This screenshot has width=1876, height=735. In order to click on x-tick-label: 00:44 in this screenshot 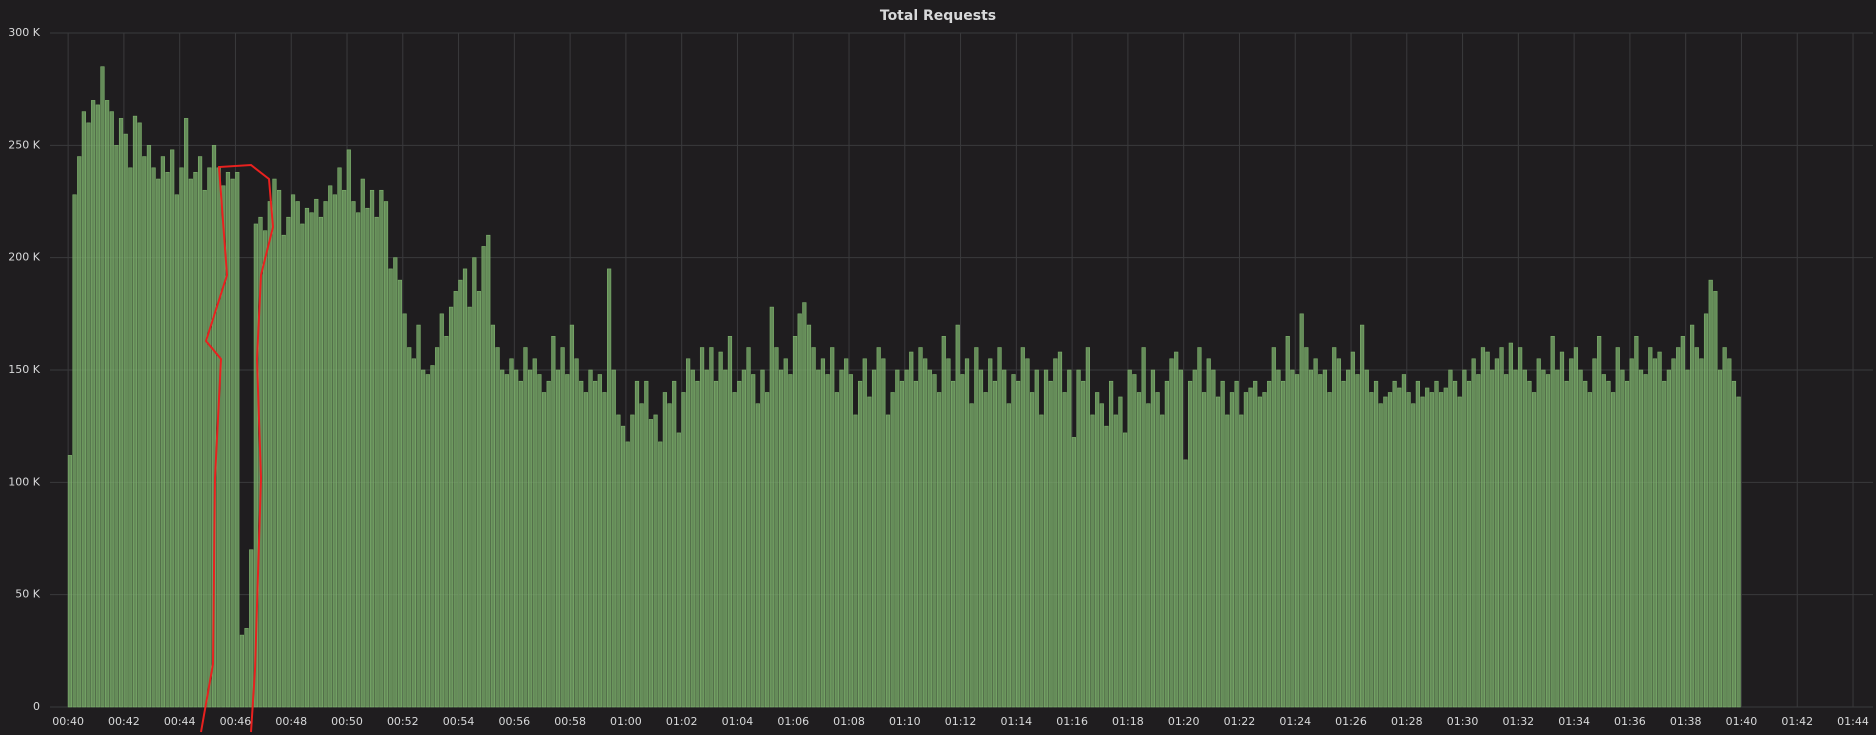, I will do `click(180, 721)`.